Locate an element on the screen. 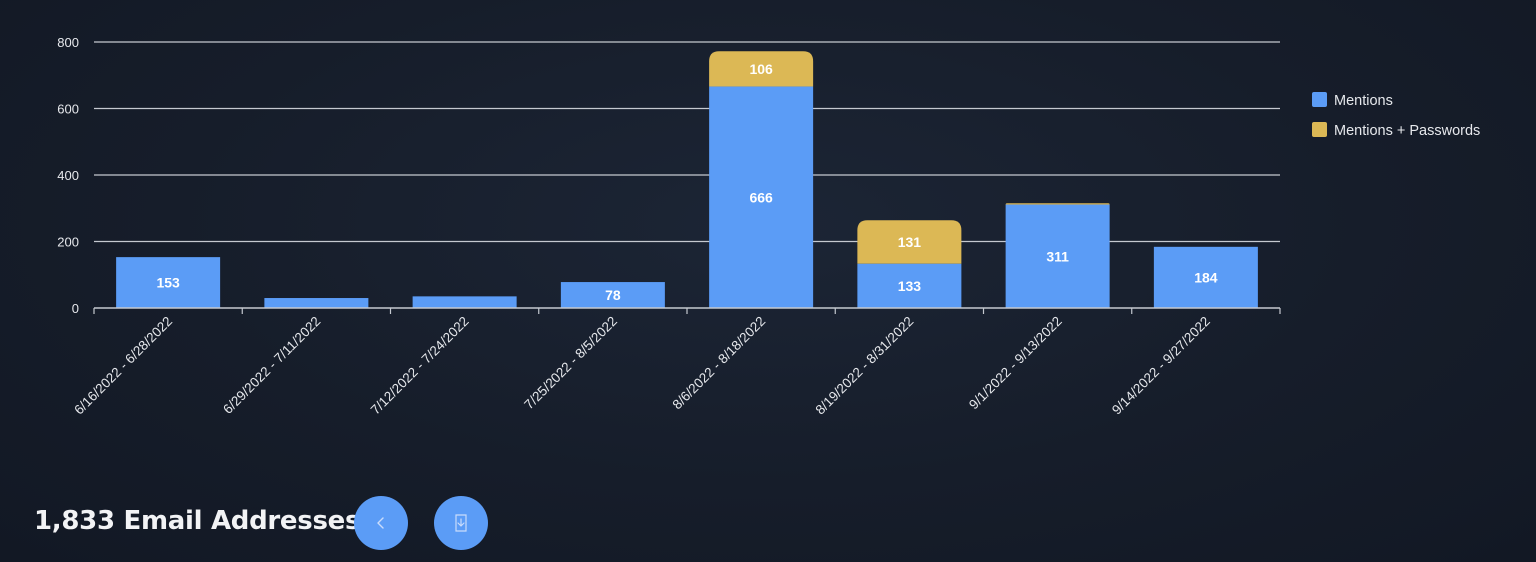 This screenshot has height=562, width=1536. bar-value-label: 133 is located at coordinates (910, 286).